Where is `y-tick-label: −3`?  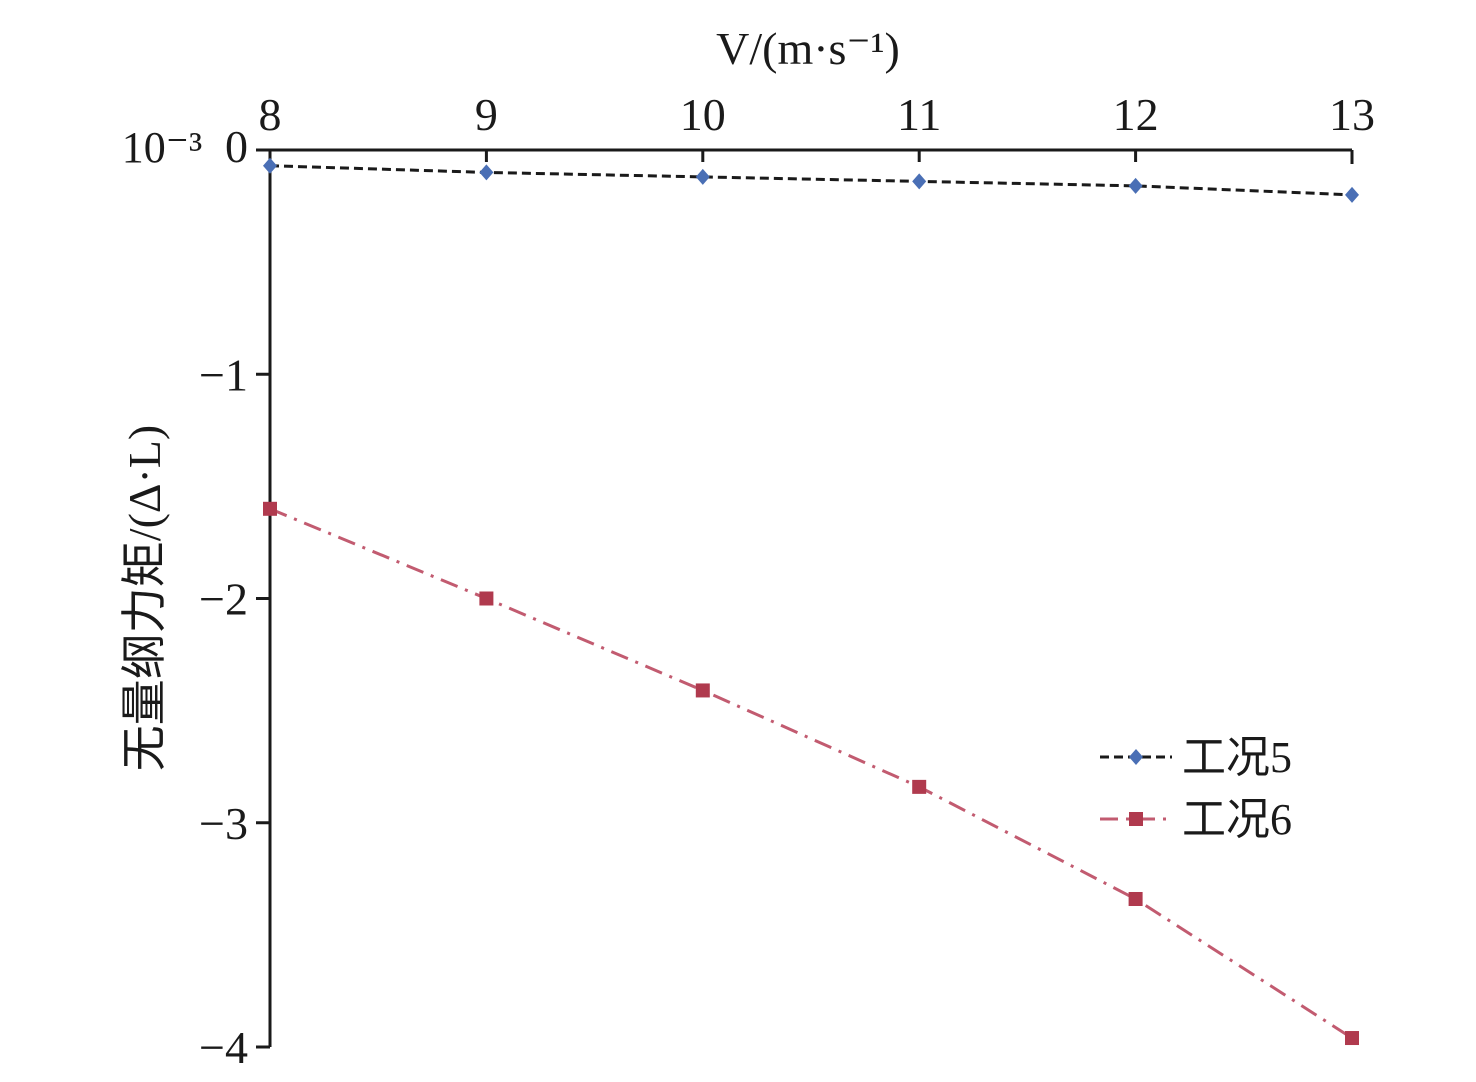 y-tick-label: −3 is located at coordinates (223, 823).